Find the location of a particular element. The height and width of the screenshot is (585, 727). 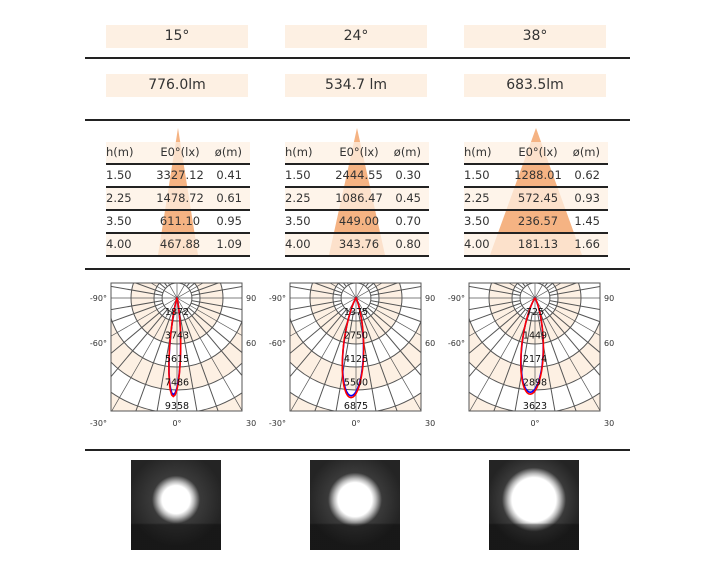

angle-label: -60° is located at coordinates (277, 343).